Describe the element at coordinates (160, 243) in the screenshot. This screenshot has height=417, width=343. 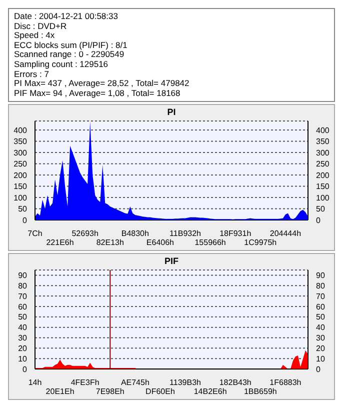
I see `x-tick-label: E6406h` at that location.